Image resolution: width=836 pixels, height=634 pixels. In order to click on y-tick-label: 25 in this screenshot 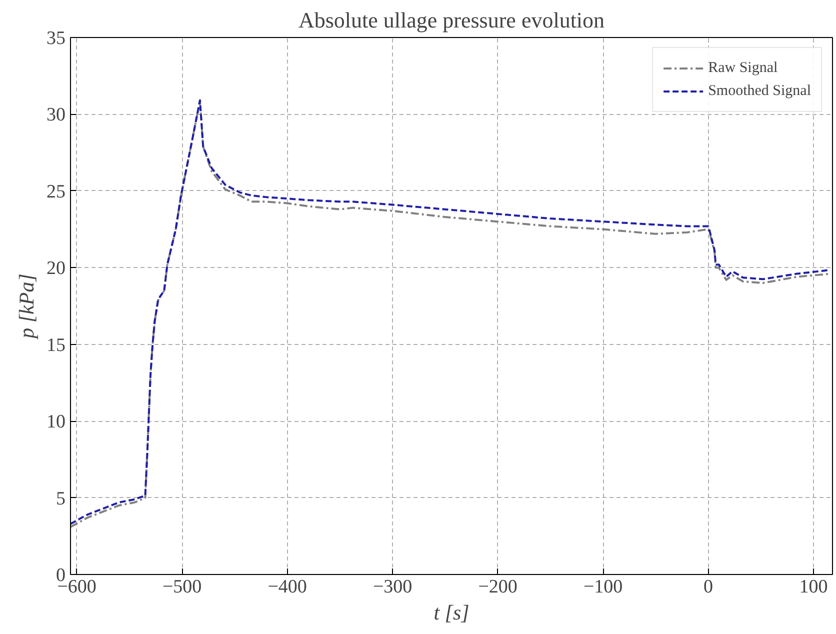, I will do `click(56, 191)`.